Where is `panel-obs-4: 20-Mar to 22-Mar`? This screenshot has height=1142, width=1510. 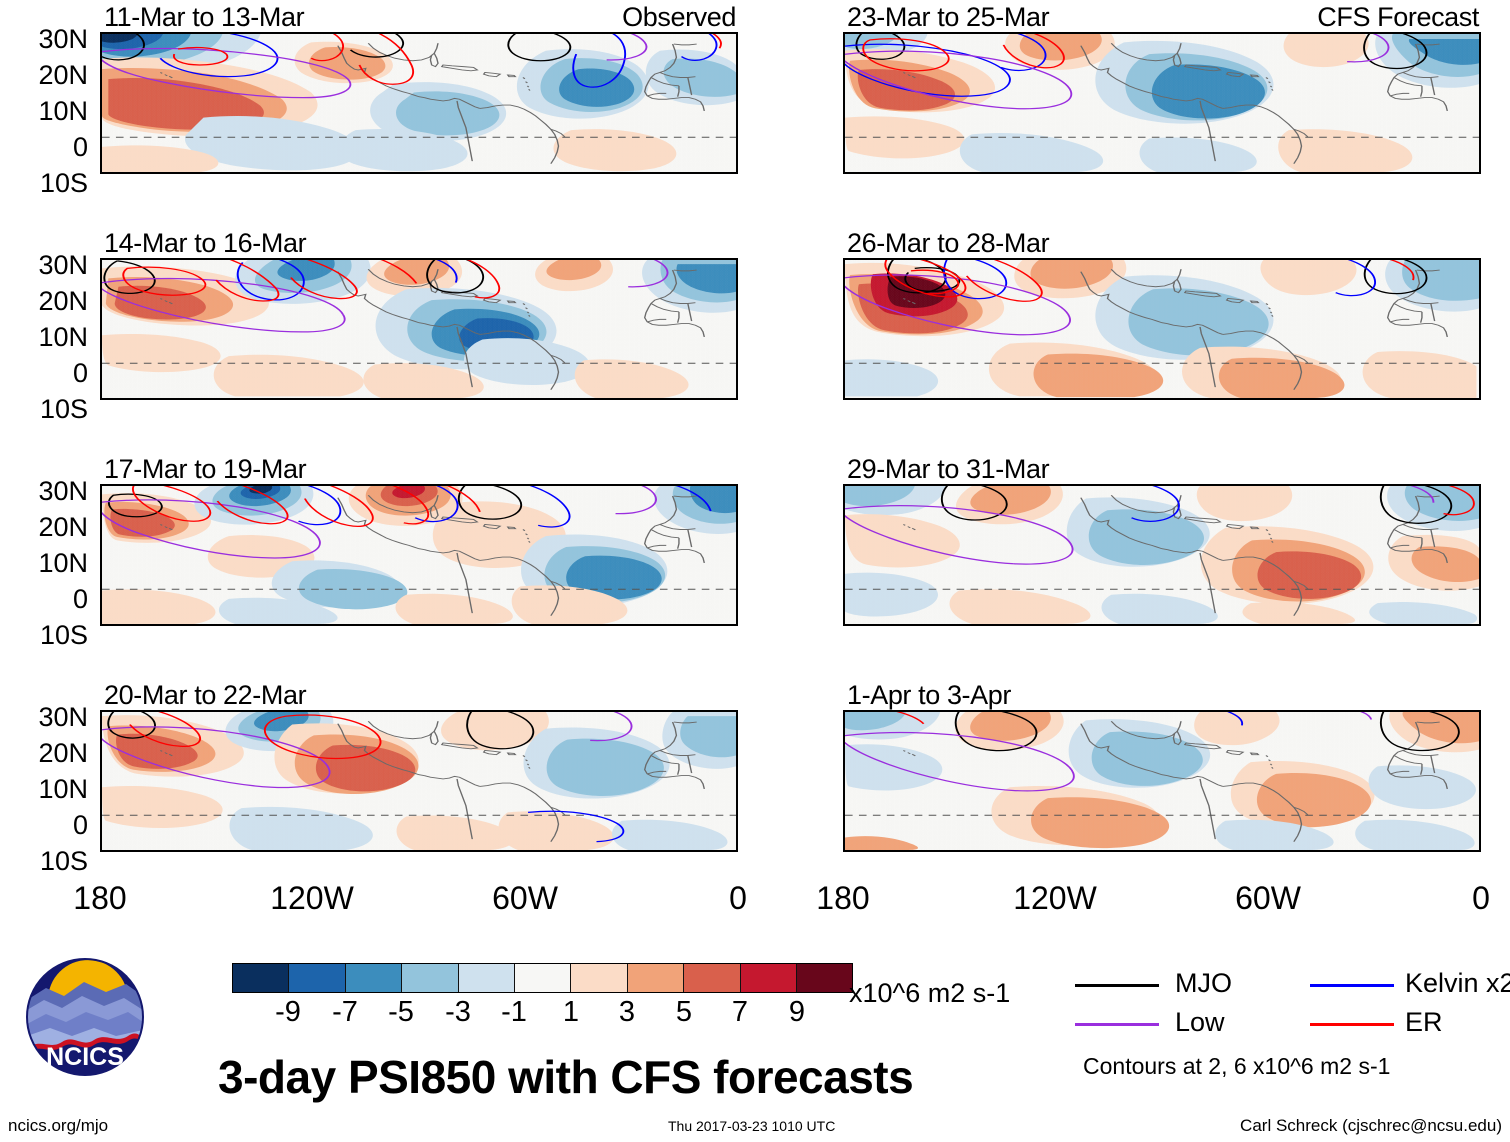 panel-obs-4: 20-Mar to 22-Mar is located at coordinates (419, 766).